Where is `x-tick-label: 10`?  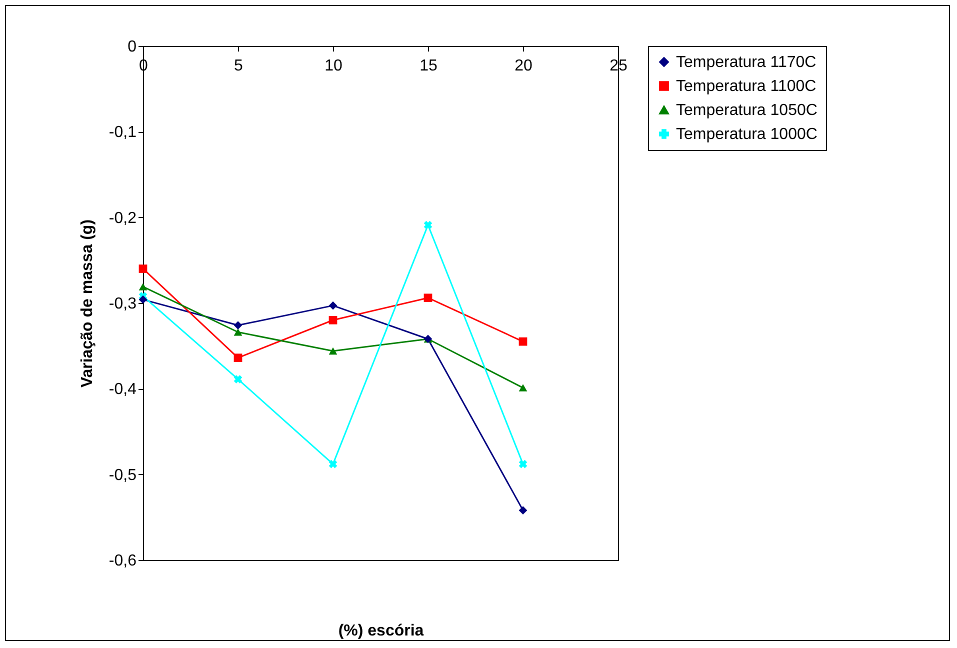 x-tick-label: 10 is located at coordinates (333, 66).